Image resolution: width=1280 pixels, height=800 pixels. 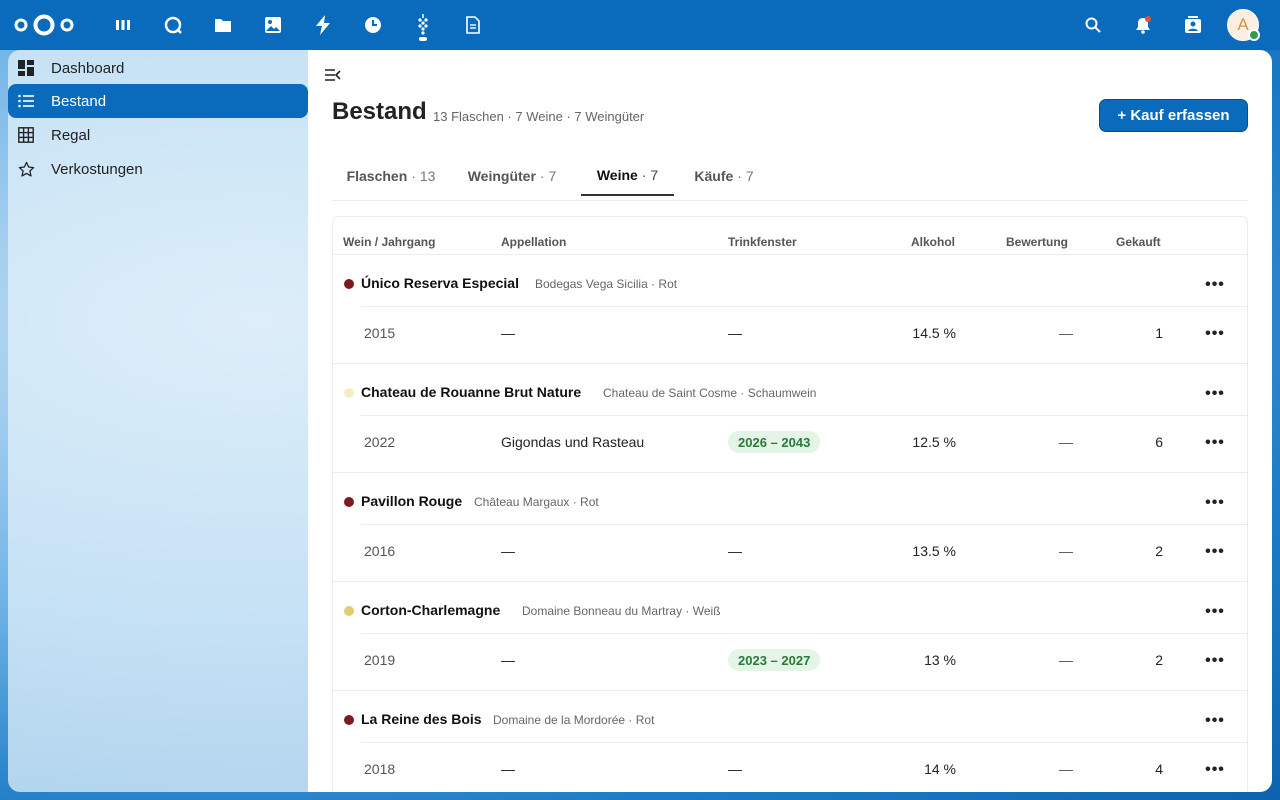 What do you see at coordinates (333, 75) in the screenshot?
I see `toggle-navigation-icon` at bounding box center [333, 75].